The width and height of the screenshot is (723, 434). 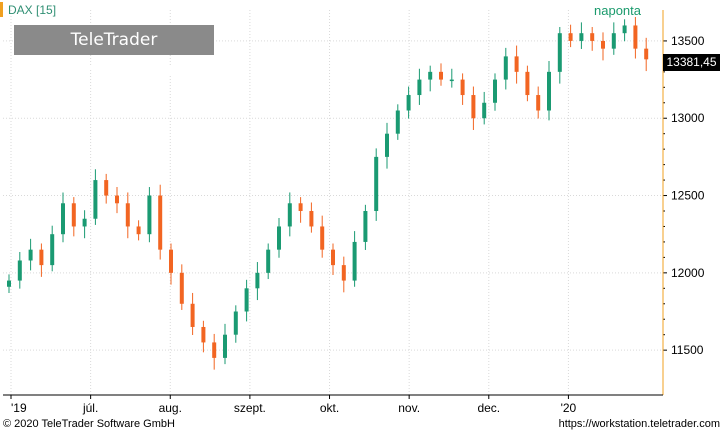 What do you see at coordinates (569, 408) in the screenshot?
I see `x-tick-label: '20` at bounding box center [569, 408].